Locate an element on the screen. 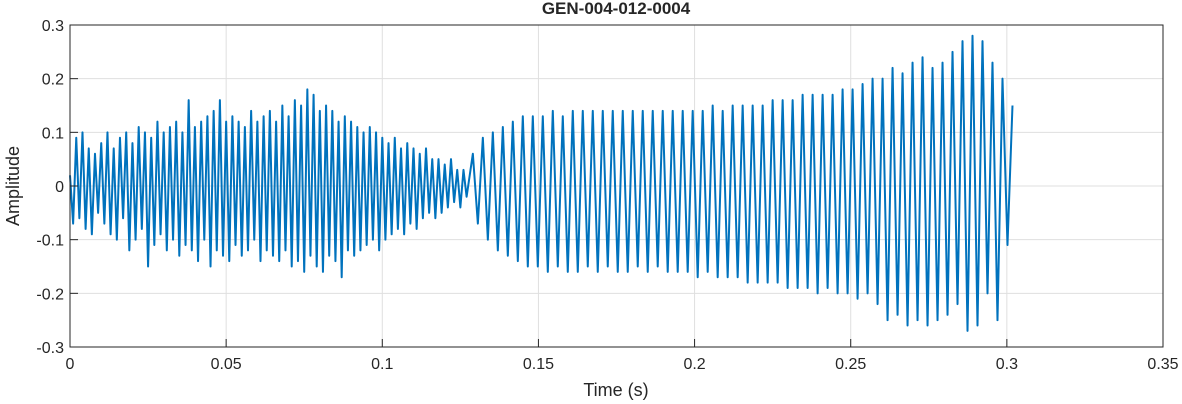 The width and height of the screenshot is (1182, 404). x-tick-label: 0.2 is located at coordinates (694, 364).